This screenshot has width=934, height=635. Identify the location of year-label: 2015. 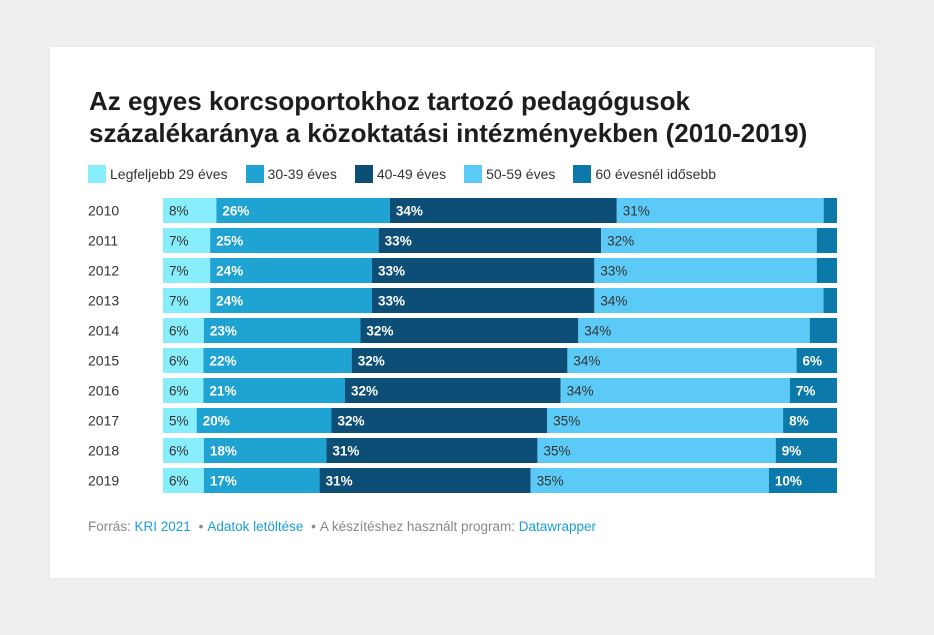
(103, 361).